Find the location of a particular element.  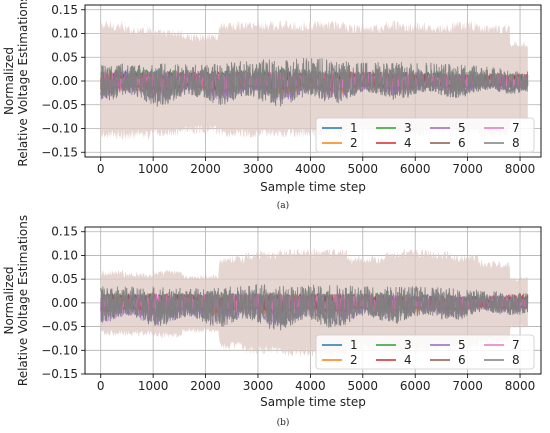

panel-caption: (b) is located at coordinates (283, 422).